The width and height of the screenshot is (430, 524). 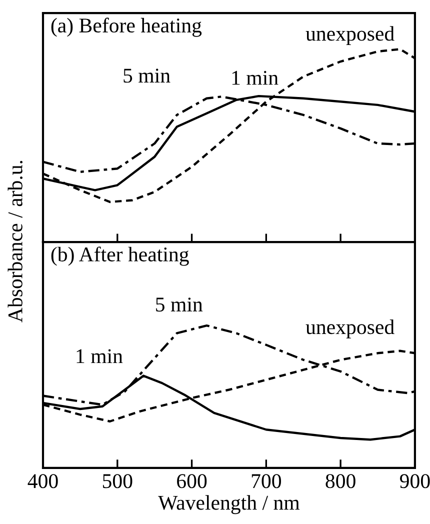 I want to click on chart-title: (a) Before heating, so click(x=126, y=27).